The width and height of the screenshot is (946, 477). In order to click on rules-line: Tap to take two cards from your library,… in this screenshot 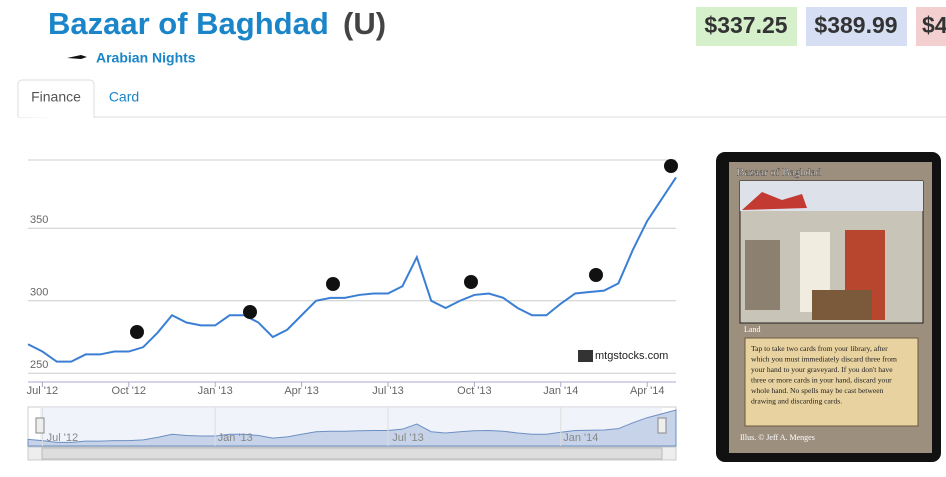, I will do `click(819, 348)`.